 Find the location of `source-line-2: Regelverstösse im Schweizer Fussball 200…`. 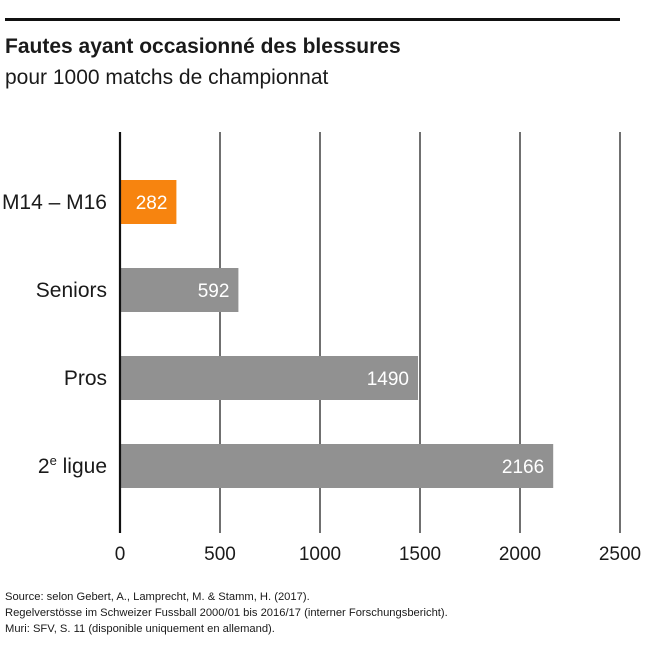

source-line-2: Regelverstösse im Schweizer Fussball 200… is located at coordinates (226, 613).